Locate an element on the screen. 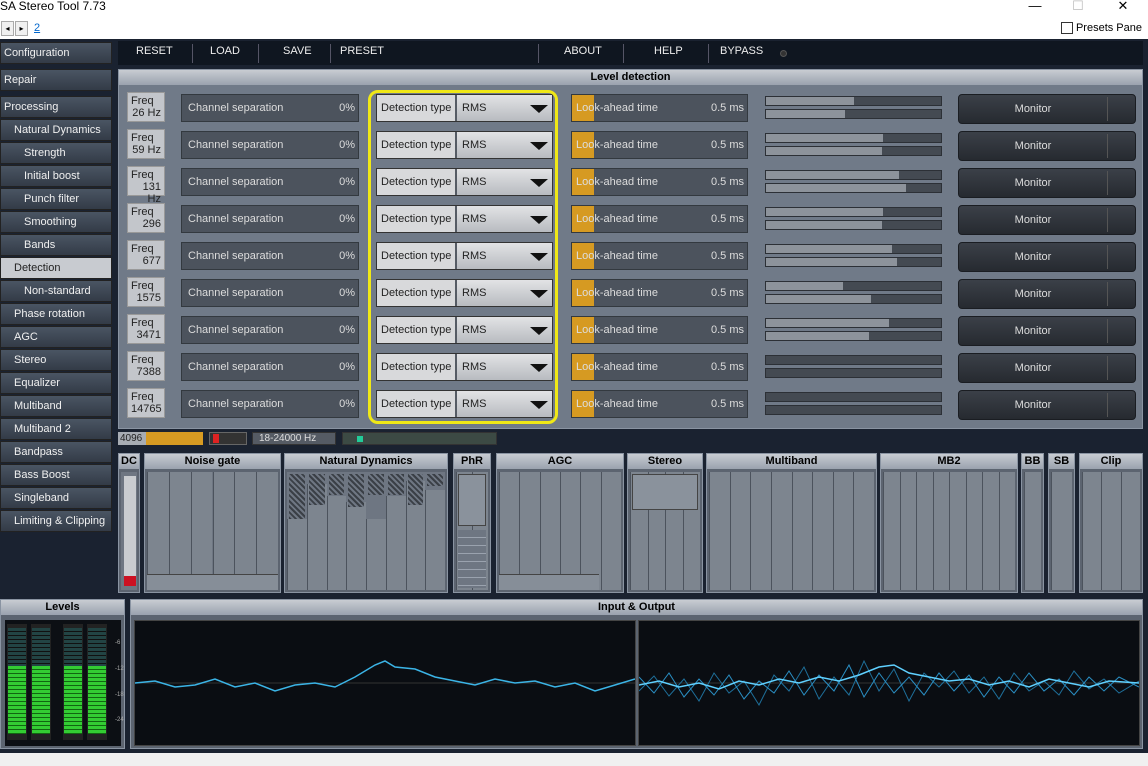 The height and width of the screenshot is (766, 1148). sidebar-item-agc: AGC is located at coordinates (56, 337).